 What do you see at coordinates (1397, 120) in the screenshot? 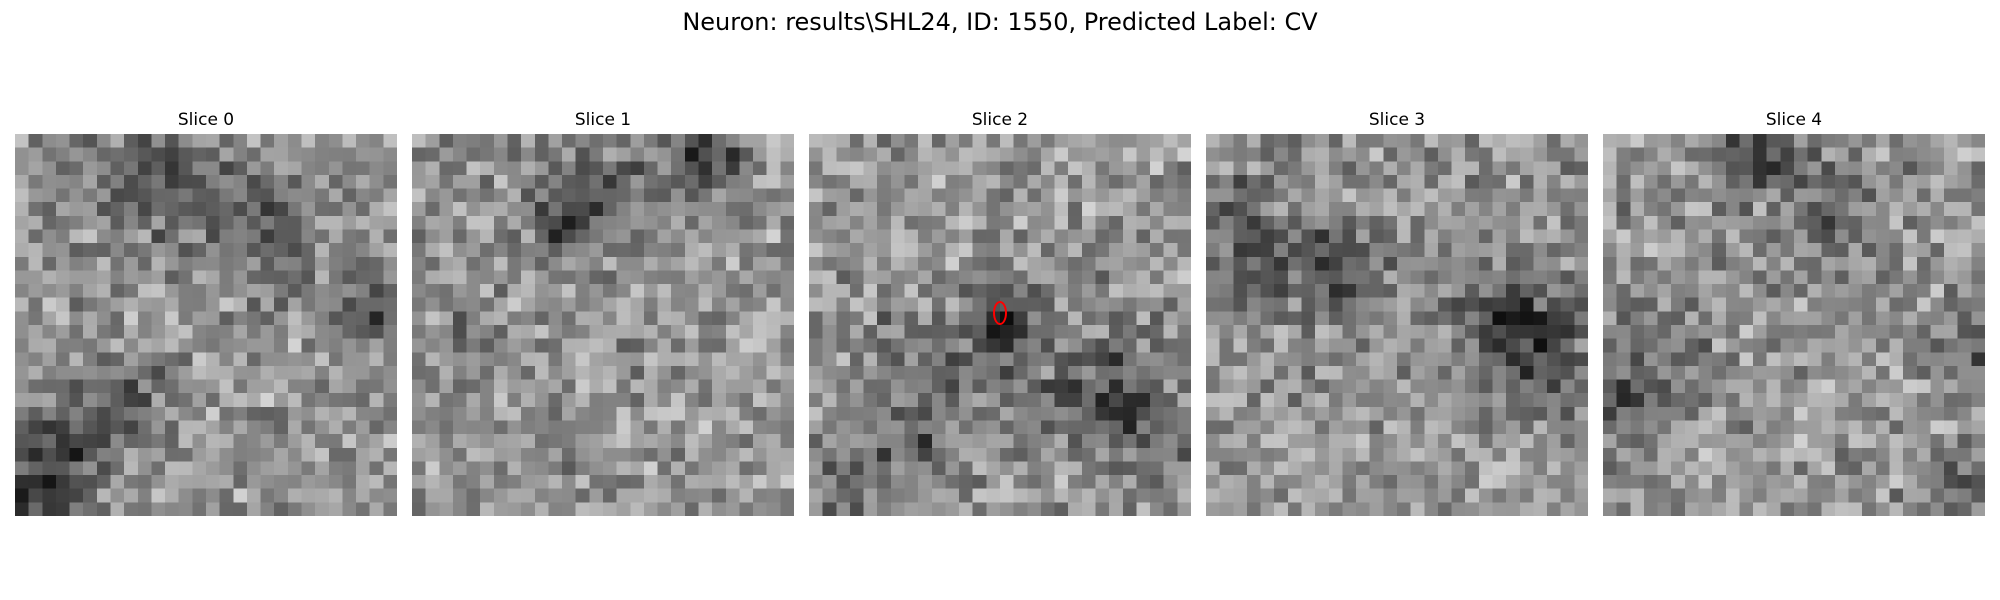
I see `slice-title: Slice 3` at bounding box center [1397, 120].